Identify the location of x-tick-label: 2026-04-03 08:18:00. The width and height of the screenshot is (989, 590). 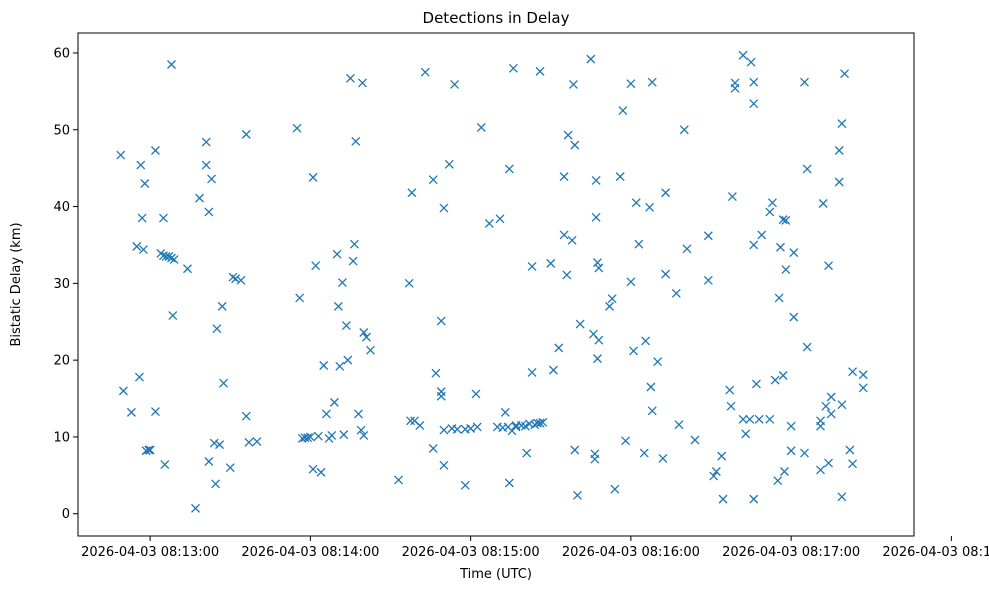
(935, 552).